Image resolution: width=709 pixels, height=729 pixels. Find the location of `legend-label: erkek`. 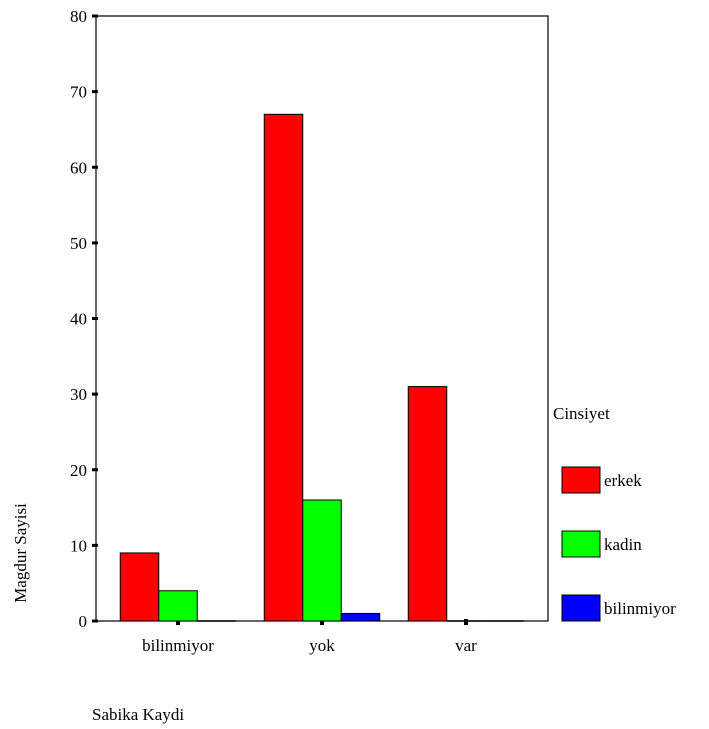

legend-label: erkek is located at coordinates (623, 480).